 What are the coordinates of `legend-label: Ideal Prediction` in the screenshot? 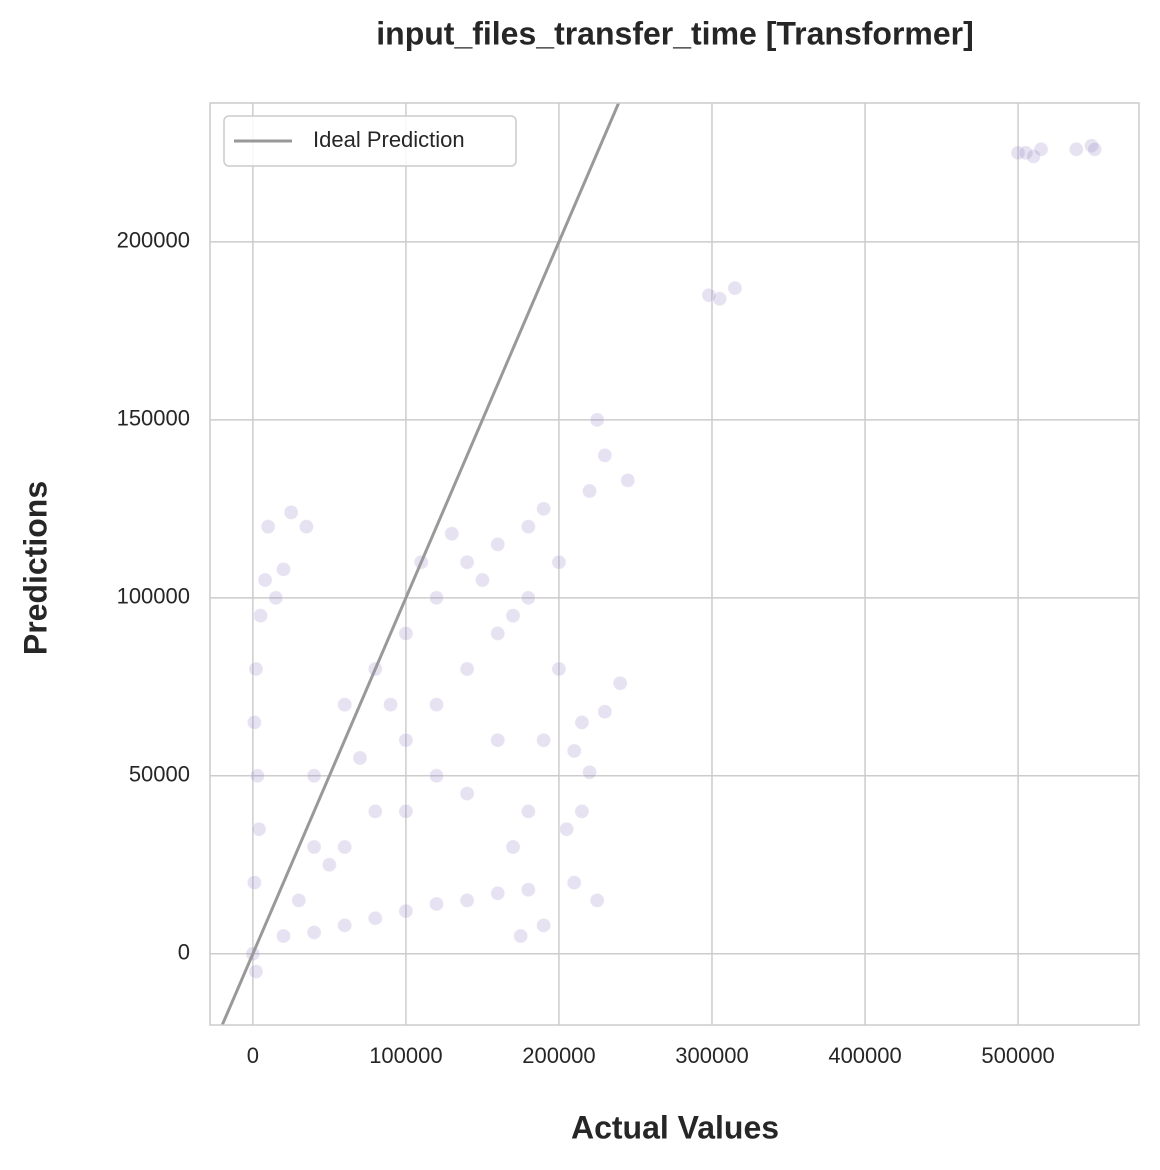 It's located at (389, 139).